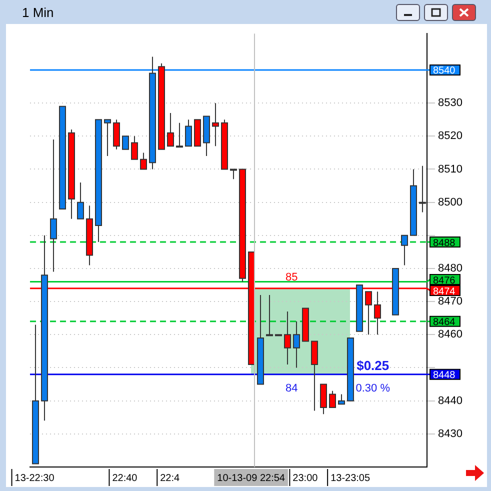  I want to click on ref-line-label: 8476, so click(444, 280).